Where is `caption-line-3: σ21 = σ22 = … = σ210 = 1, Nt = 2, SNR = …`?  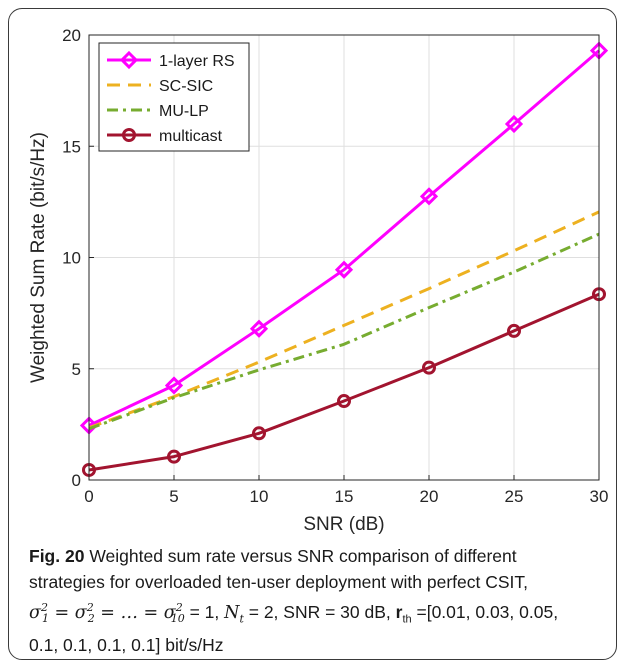 caption-line-3: σ21 = σ22 = … = σ210 = 1, Nt = 2, SNR = … is located at coordinates (322, 613).